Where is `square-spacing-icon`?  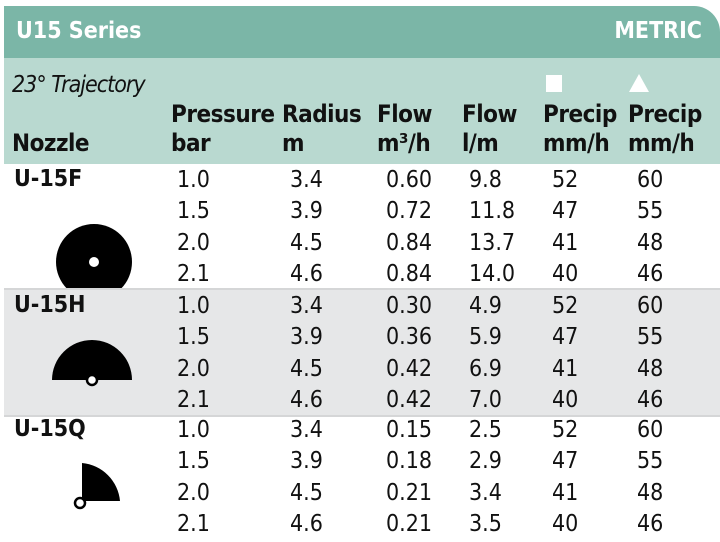 square-spacing-icon is located at coordinates (554, 83).